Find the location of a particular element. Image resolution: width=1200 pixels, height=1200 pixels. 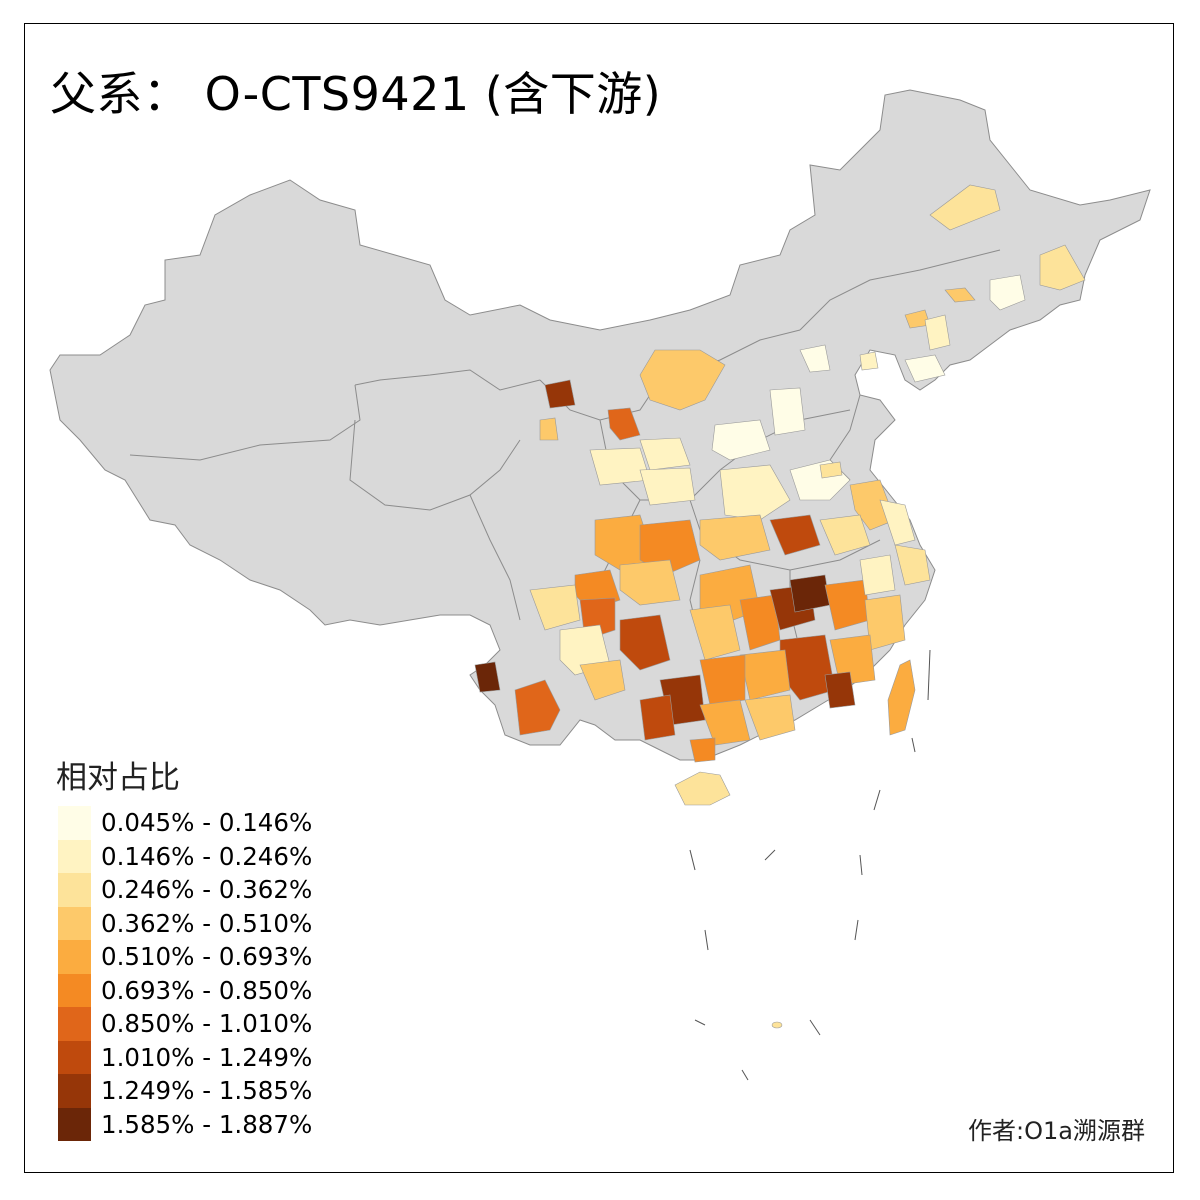

legend-item: 1.585% - 1.887% is located at coordinates (185, 1124).